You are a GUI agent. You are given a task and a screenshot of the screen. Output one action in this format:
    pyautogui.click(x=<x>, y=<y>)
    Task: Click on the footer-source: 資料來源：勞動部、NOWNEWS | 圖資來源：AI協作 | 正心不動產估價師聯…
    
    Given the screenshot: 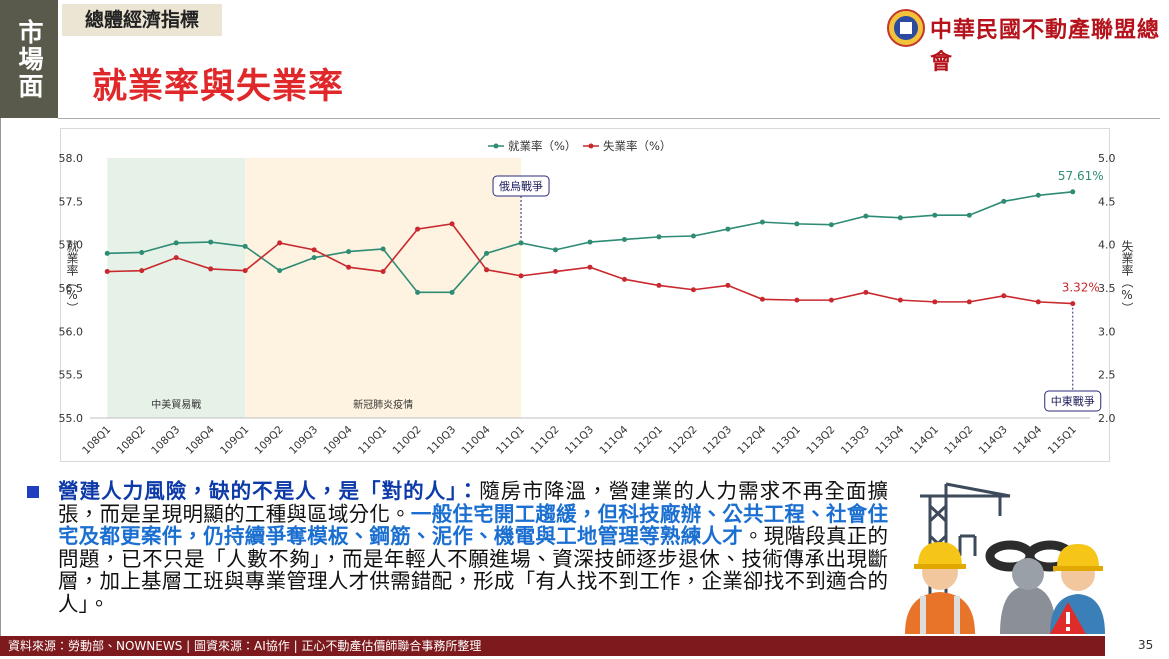 What is the action you would take?
    pyautogui.click(x=552, y=646)
    